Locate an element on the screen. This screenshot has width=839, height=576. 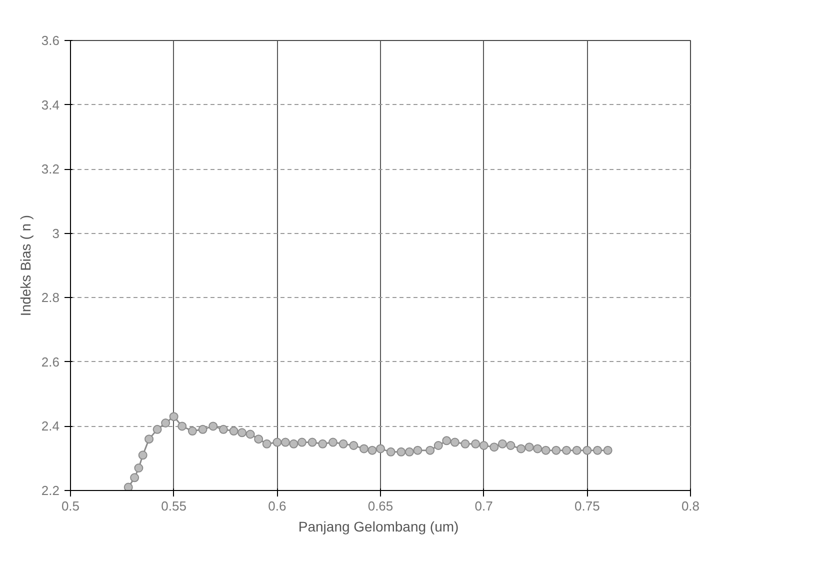
x-tick-label: 0.8 is located at coordinates (690, 506).